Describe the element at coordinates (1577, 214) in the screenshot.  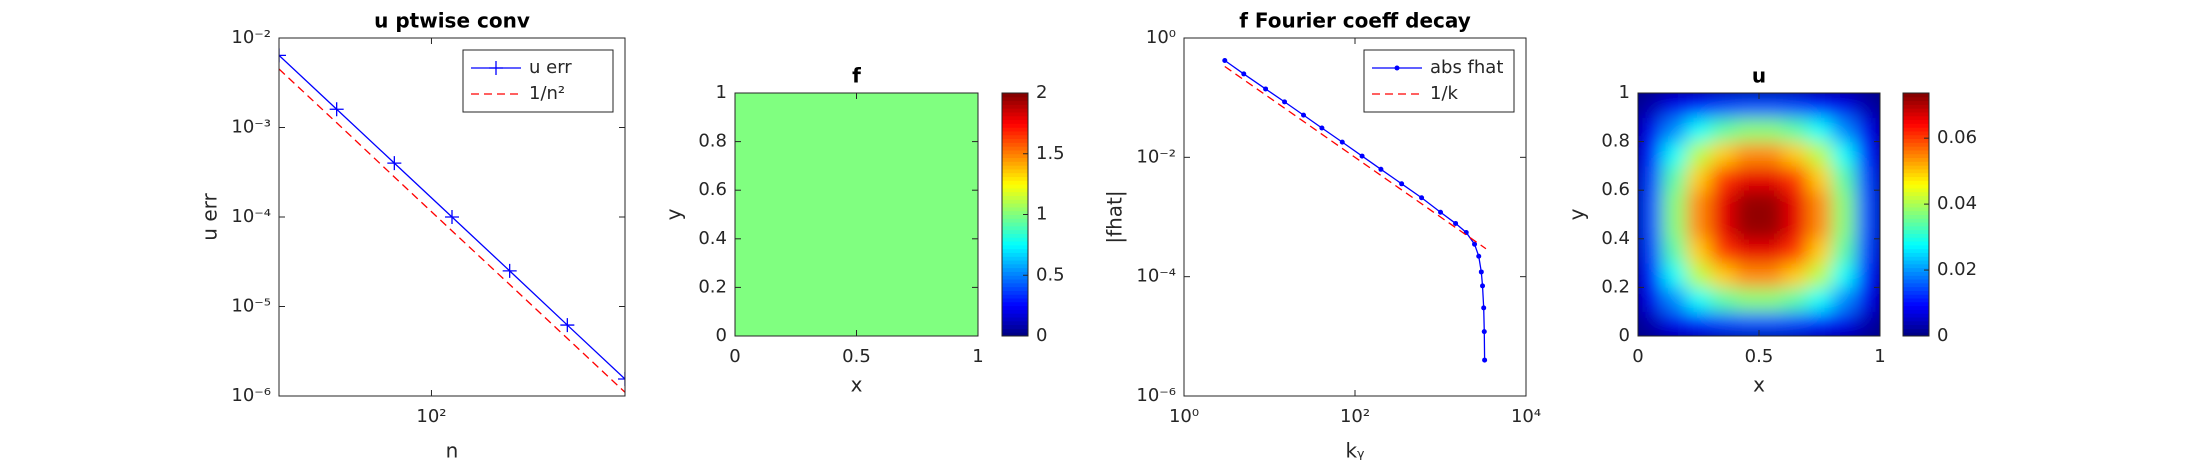
I see `y-axis-label: y` at that location.